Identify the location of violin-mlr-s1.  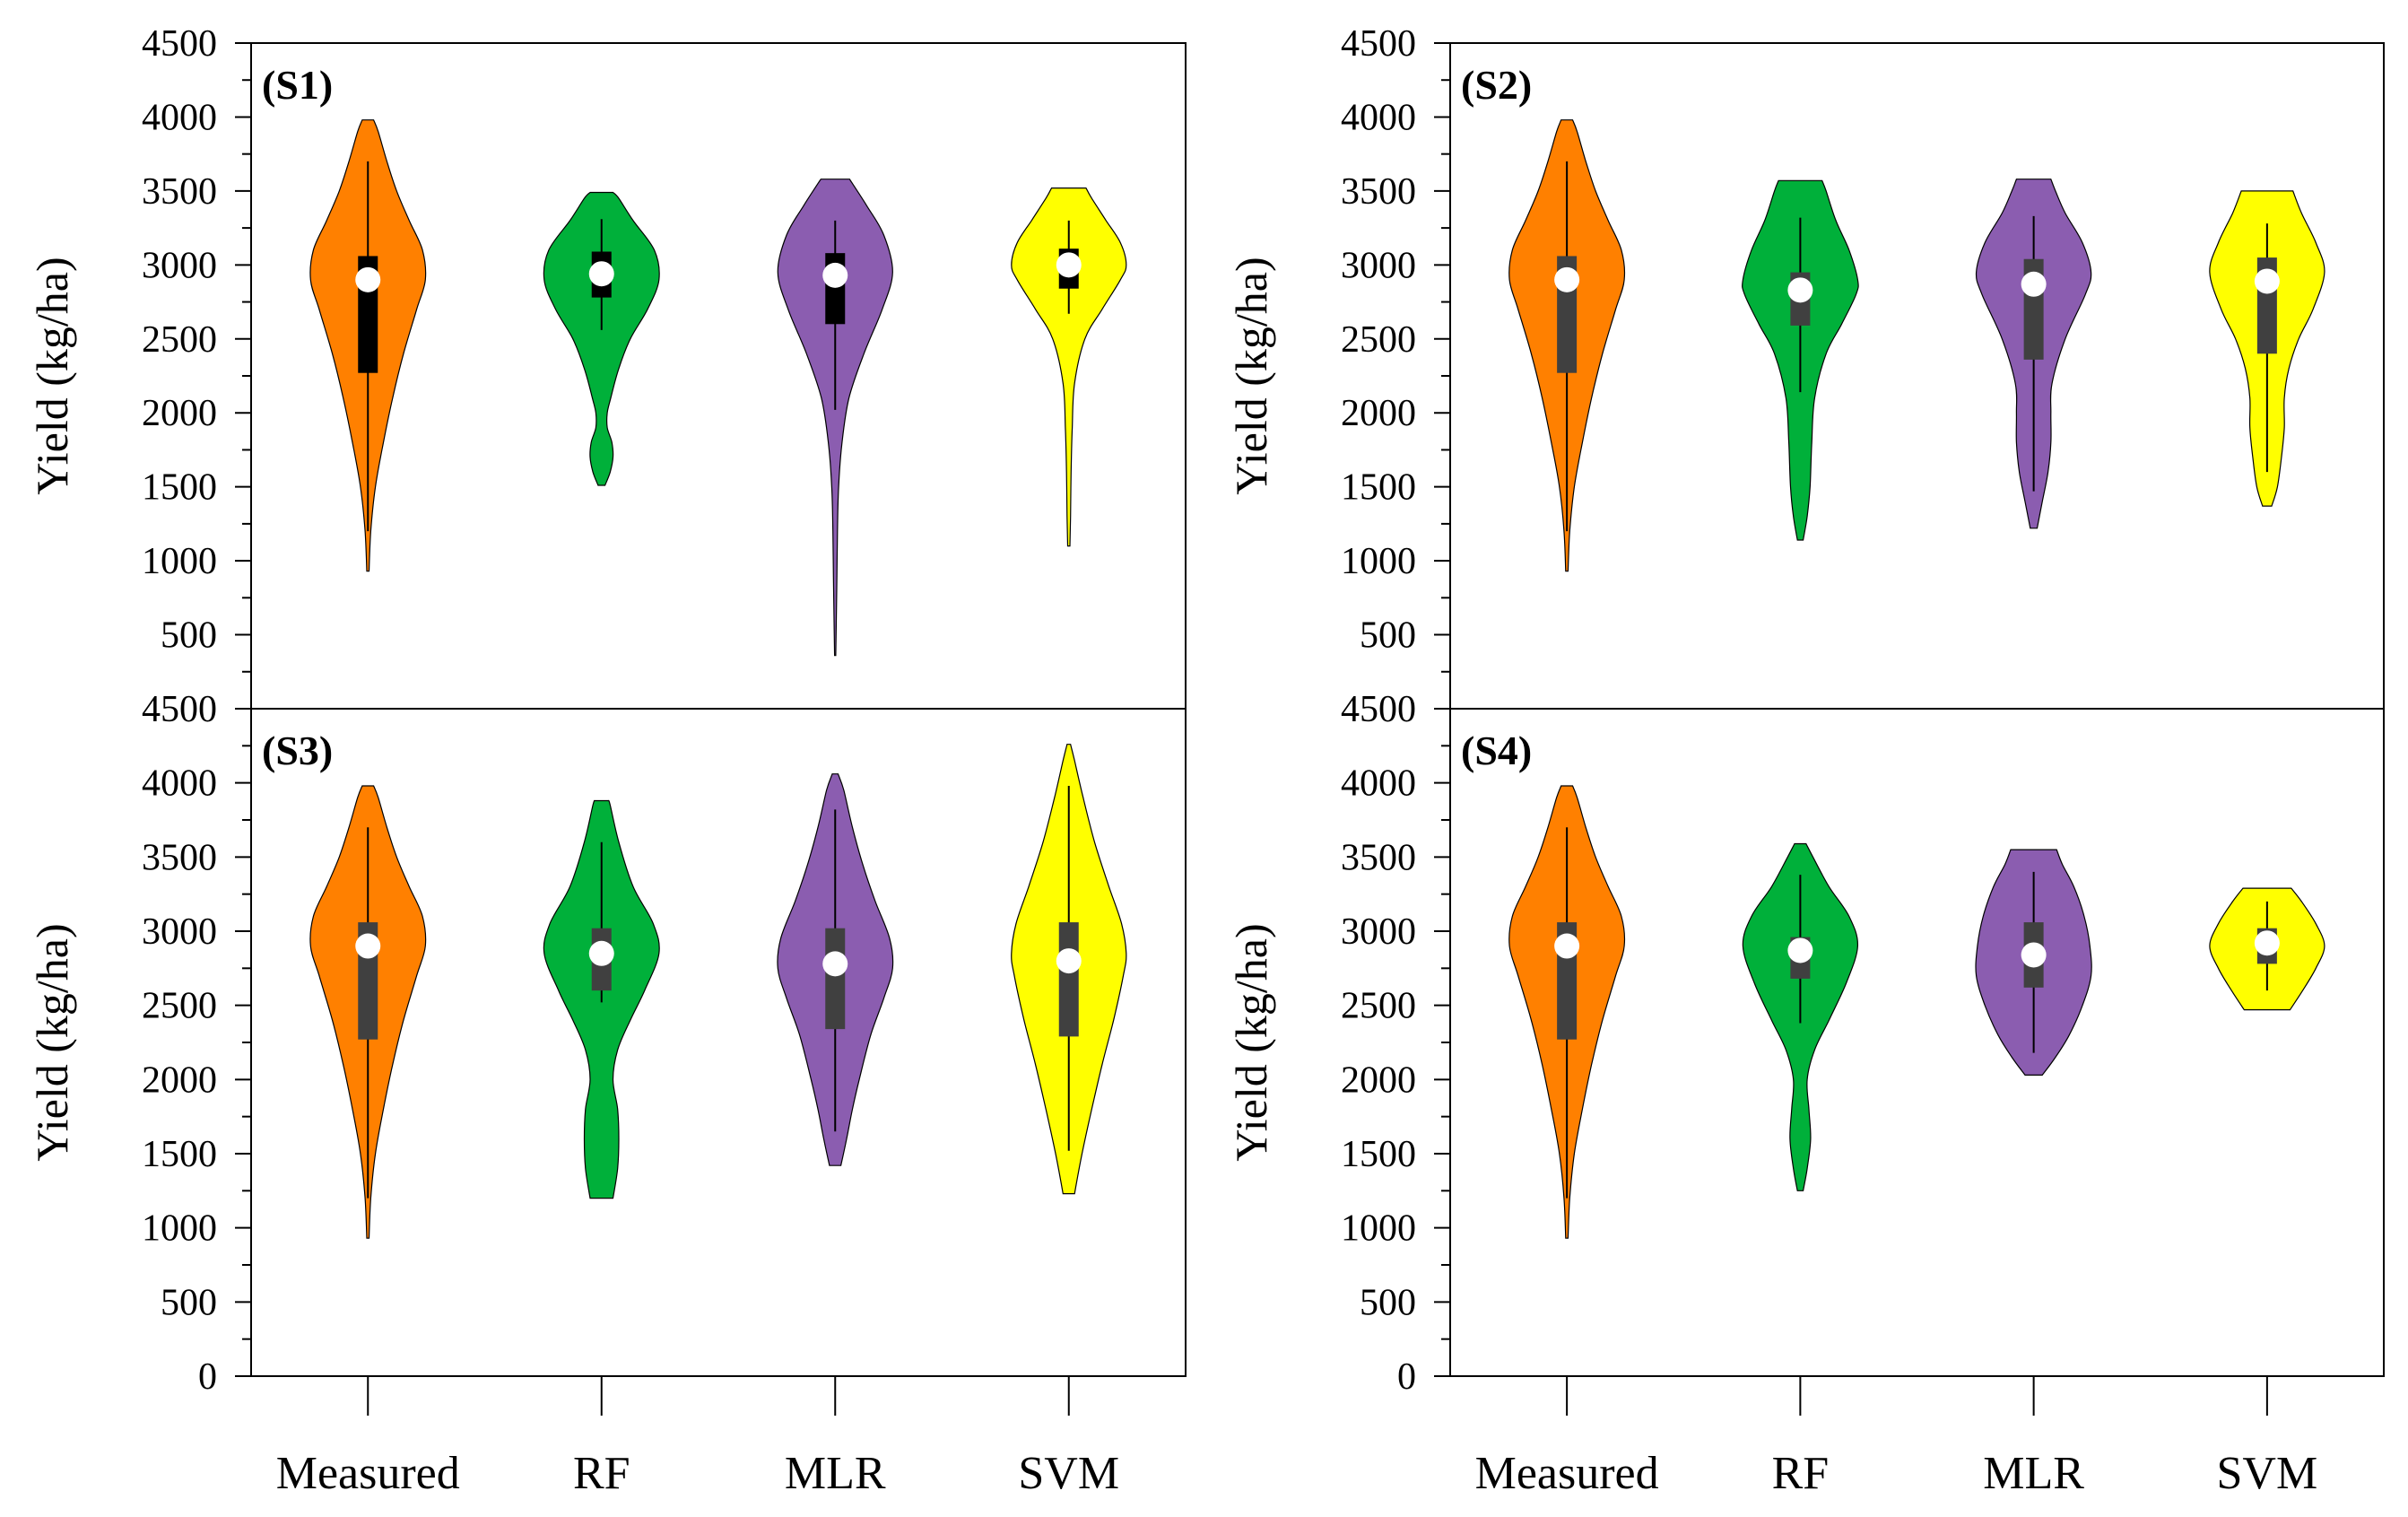
(835, 418).